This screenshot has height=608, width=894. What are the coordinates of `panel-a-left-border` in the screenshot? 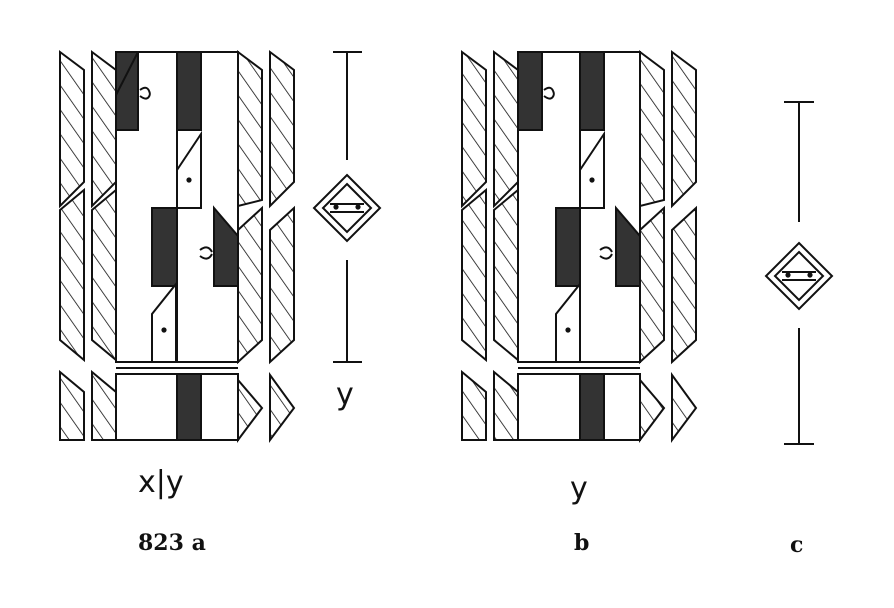 It's located at (88, 245).